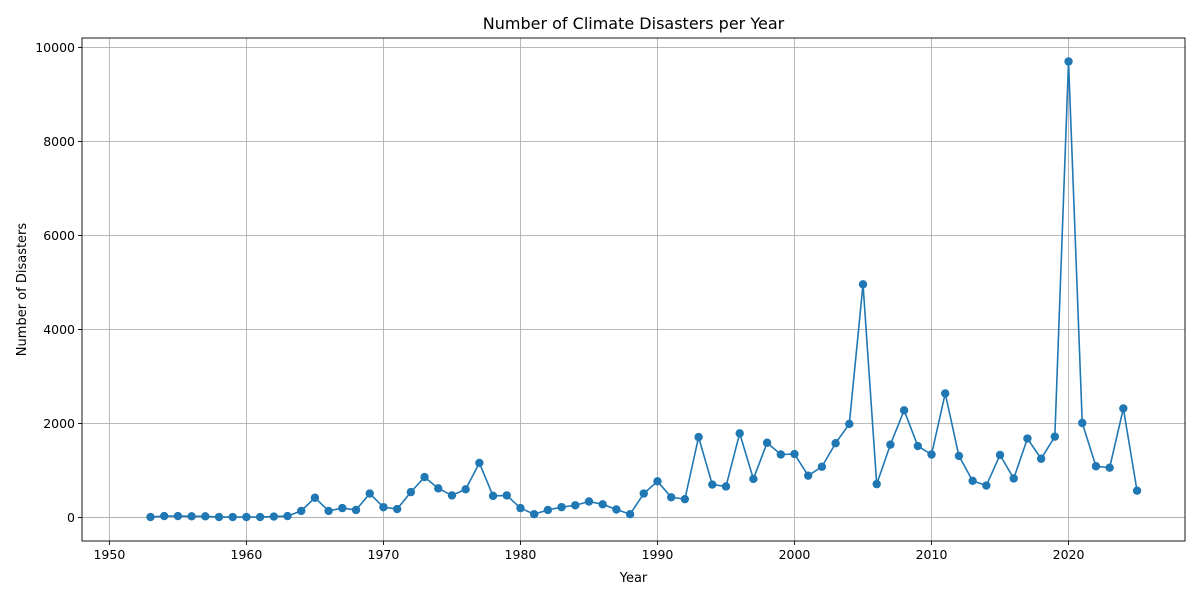 This screenshot has width=1200, height=600. What do you see at coordinates (55, 47) in the screenshot?
I see `y-tick-label: 10000` at bounding box center [55, 47].